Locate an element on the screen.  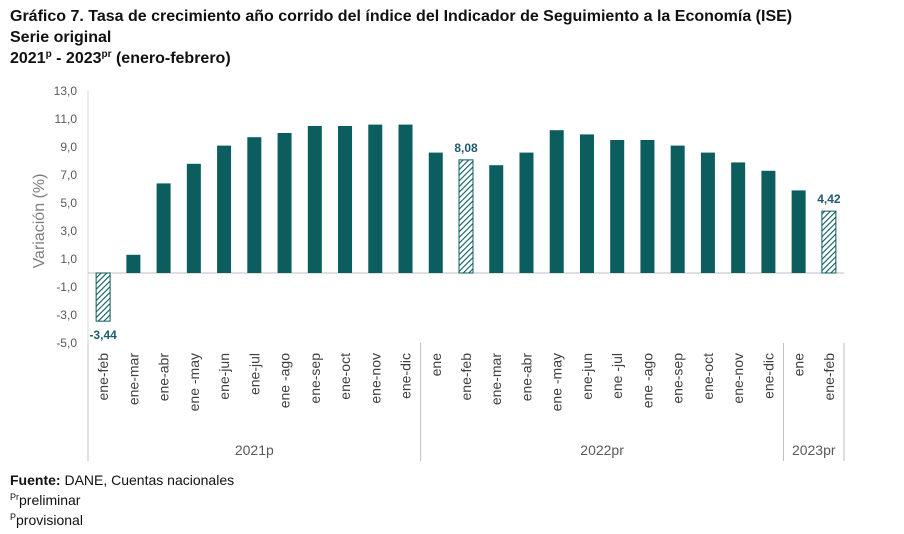
source-label: Fuente: is located at coordinates (35, 480).